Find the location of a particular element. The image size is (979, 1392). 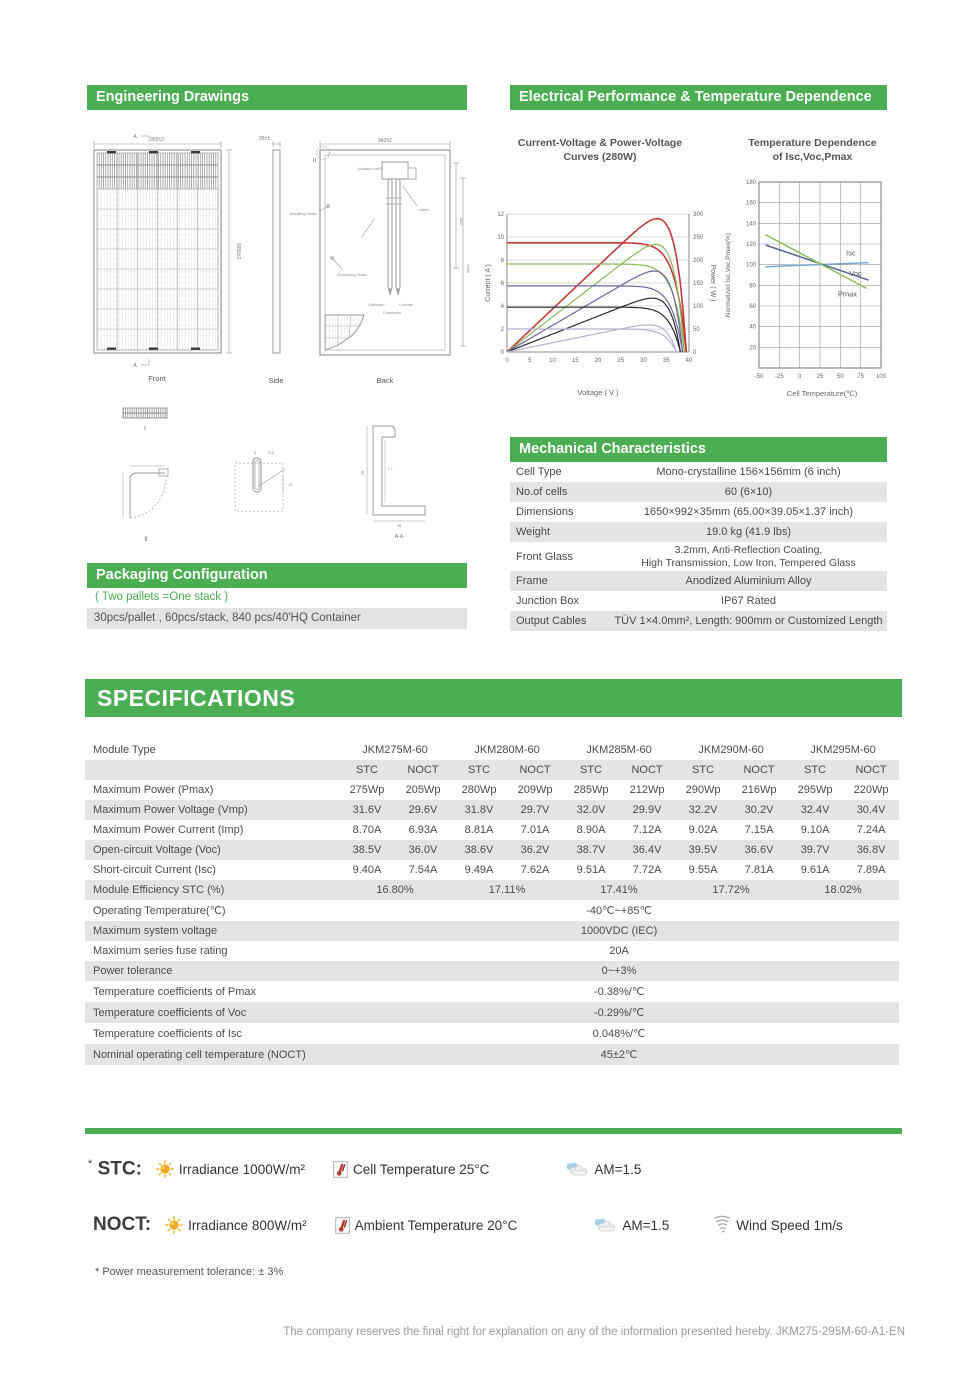

mech-row-value: Mono-crystalline 156×156mm (6 inch) is located at coordinates (748, 471).